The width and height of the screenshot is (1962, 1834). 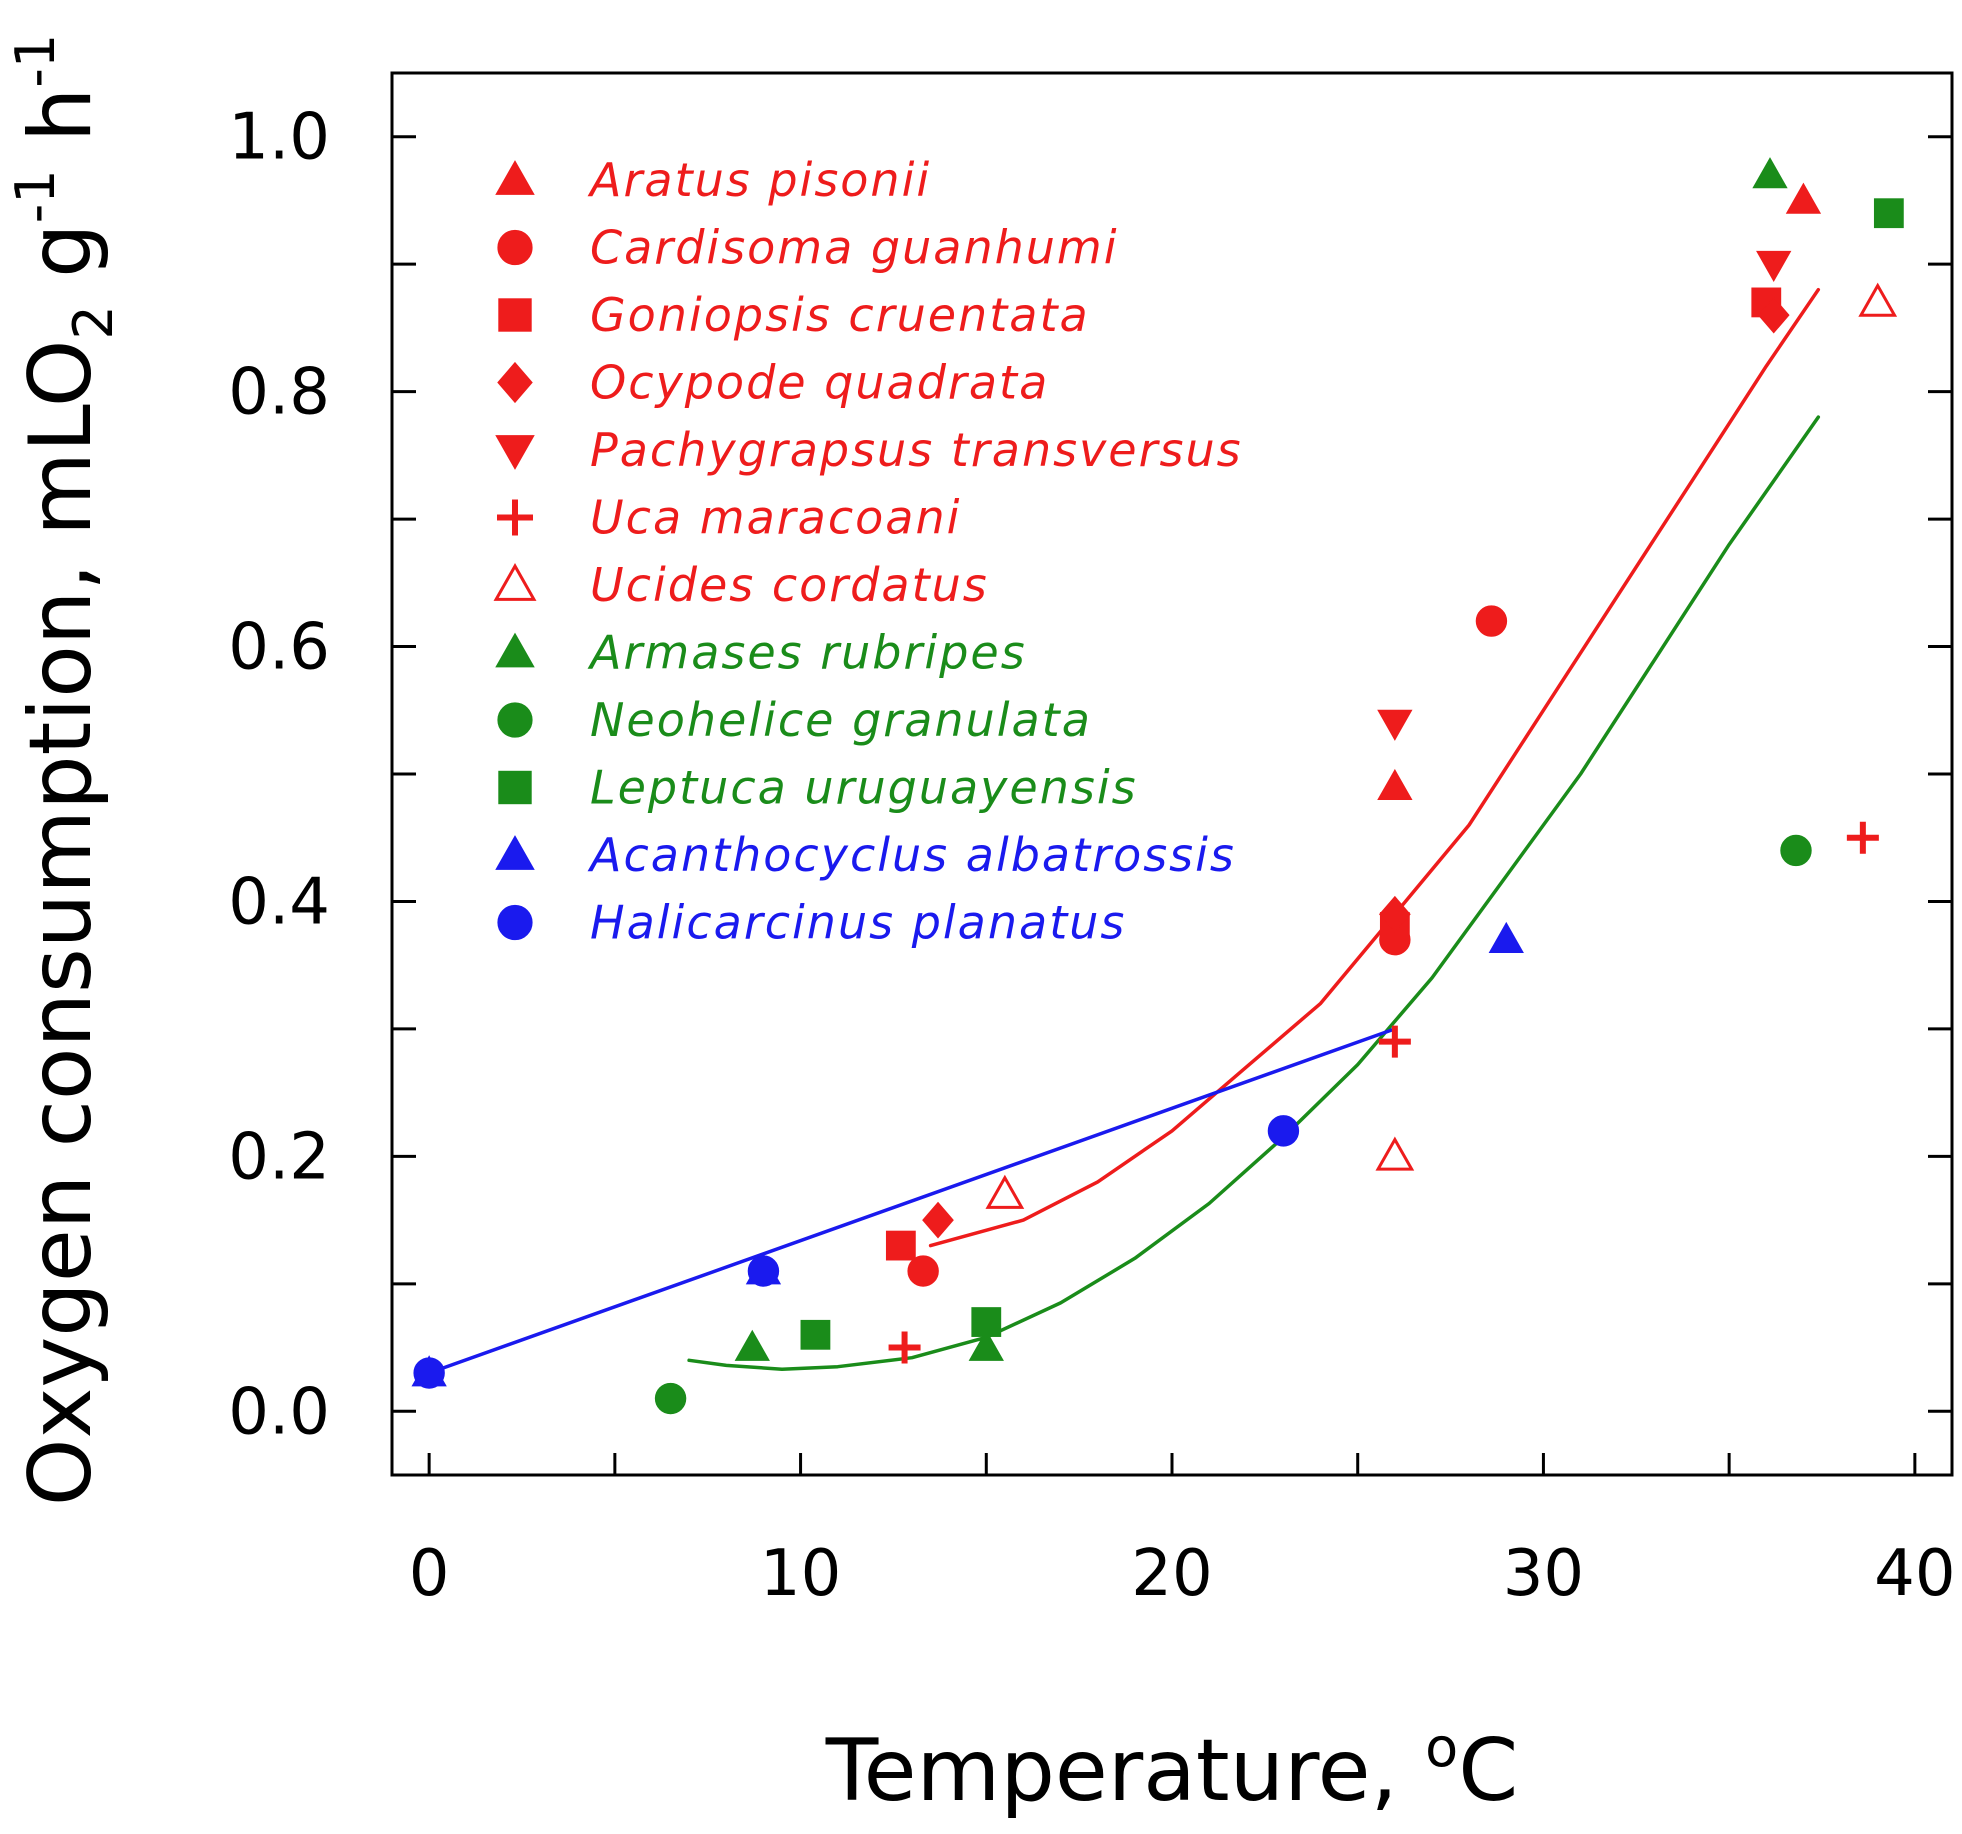 What do you see at coordinates (279, 648) in the screenshot?
I see `y-tick-label: 0.6` at bounding box center [279, 648].